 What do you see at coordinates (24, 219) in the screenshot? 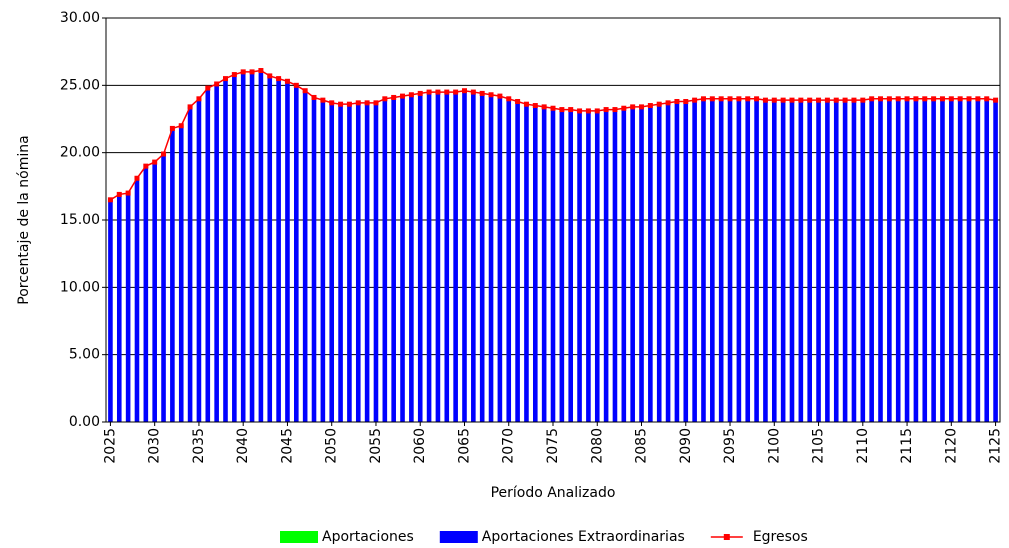
I see `y-axis-title: Porcentaje de la nómina` at bounding box center [24, 219].